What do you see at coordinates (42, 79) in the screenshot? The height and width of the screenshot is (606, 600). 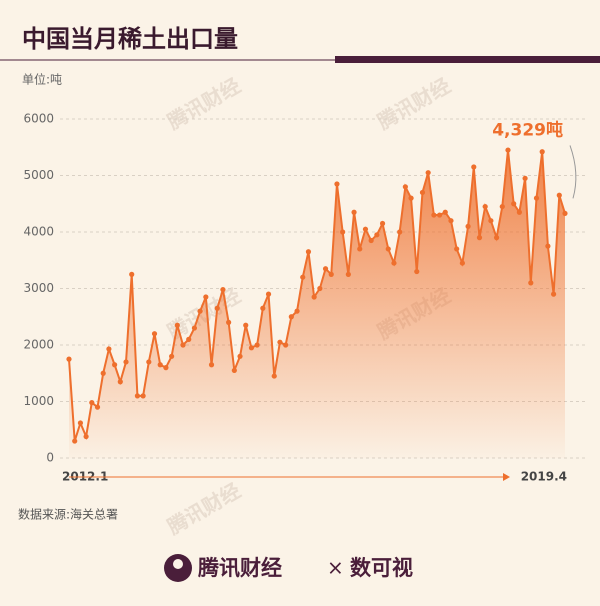 I see `y-unit: 单位:吨` at bounding box center [42, 79].